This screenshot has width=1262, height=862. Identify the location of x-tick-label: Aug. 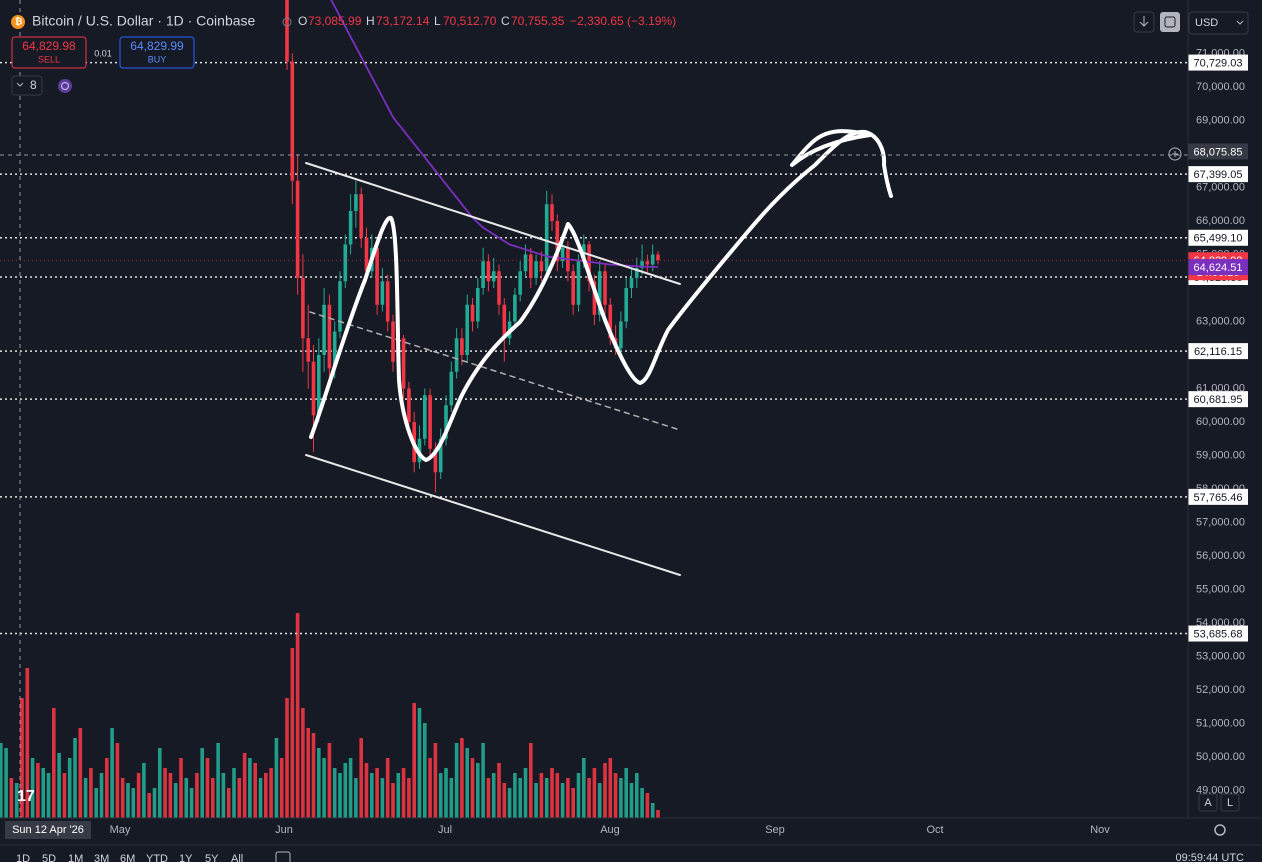
(610, 830).